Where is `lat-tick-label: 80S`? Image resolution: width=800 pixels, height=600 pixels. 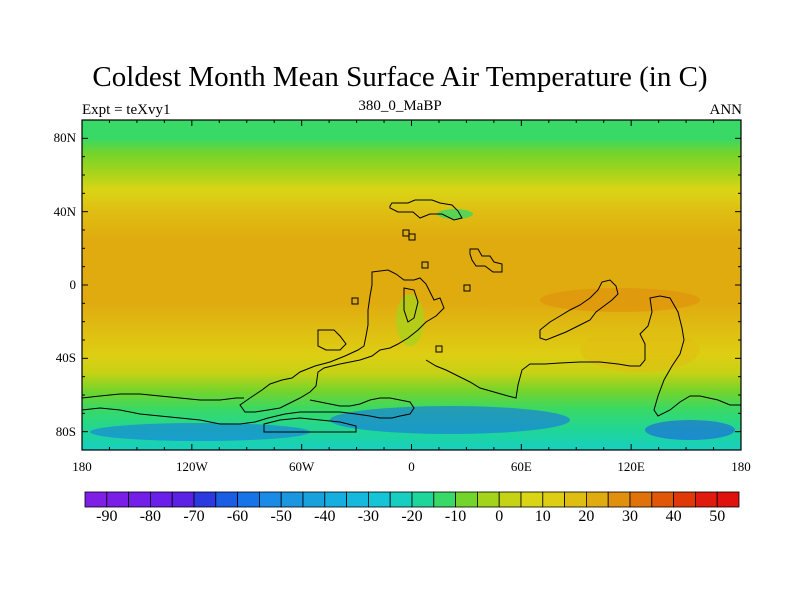
lat-tick-label: 80S is located at coordinates (65, 431).